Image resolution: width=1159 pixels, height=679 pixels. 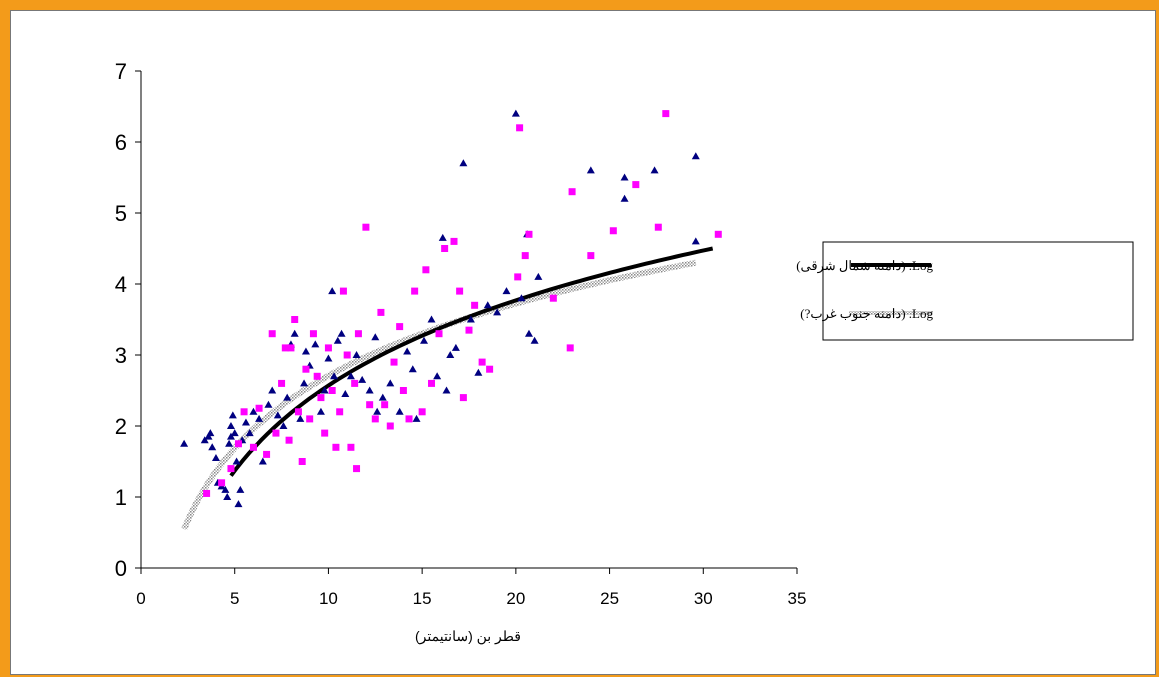 I want to click on x-tick-label: 10, so click(x=328, y=598).